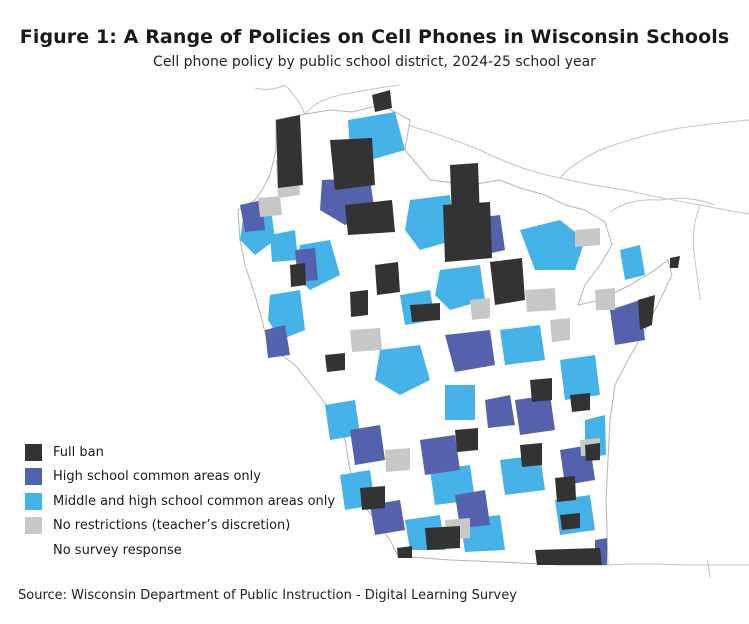 The image size is (749, 624). I want to click on legend-label: High school common areas only, so click(157, 477).